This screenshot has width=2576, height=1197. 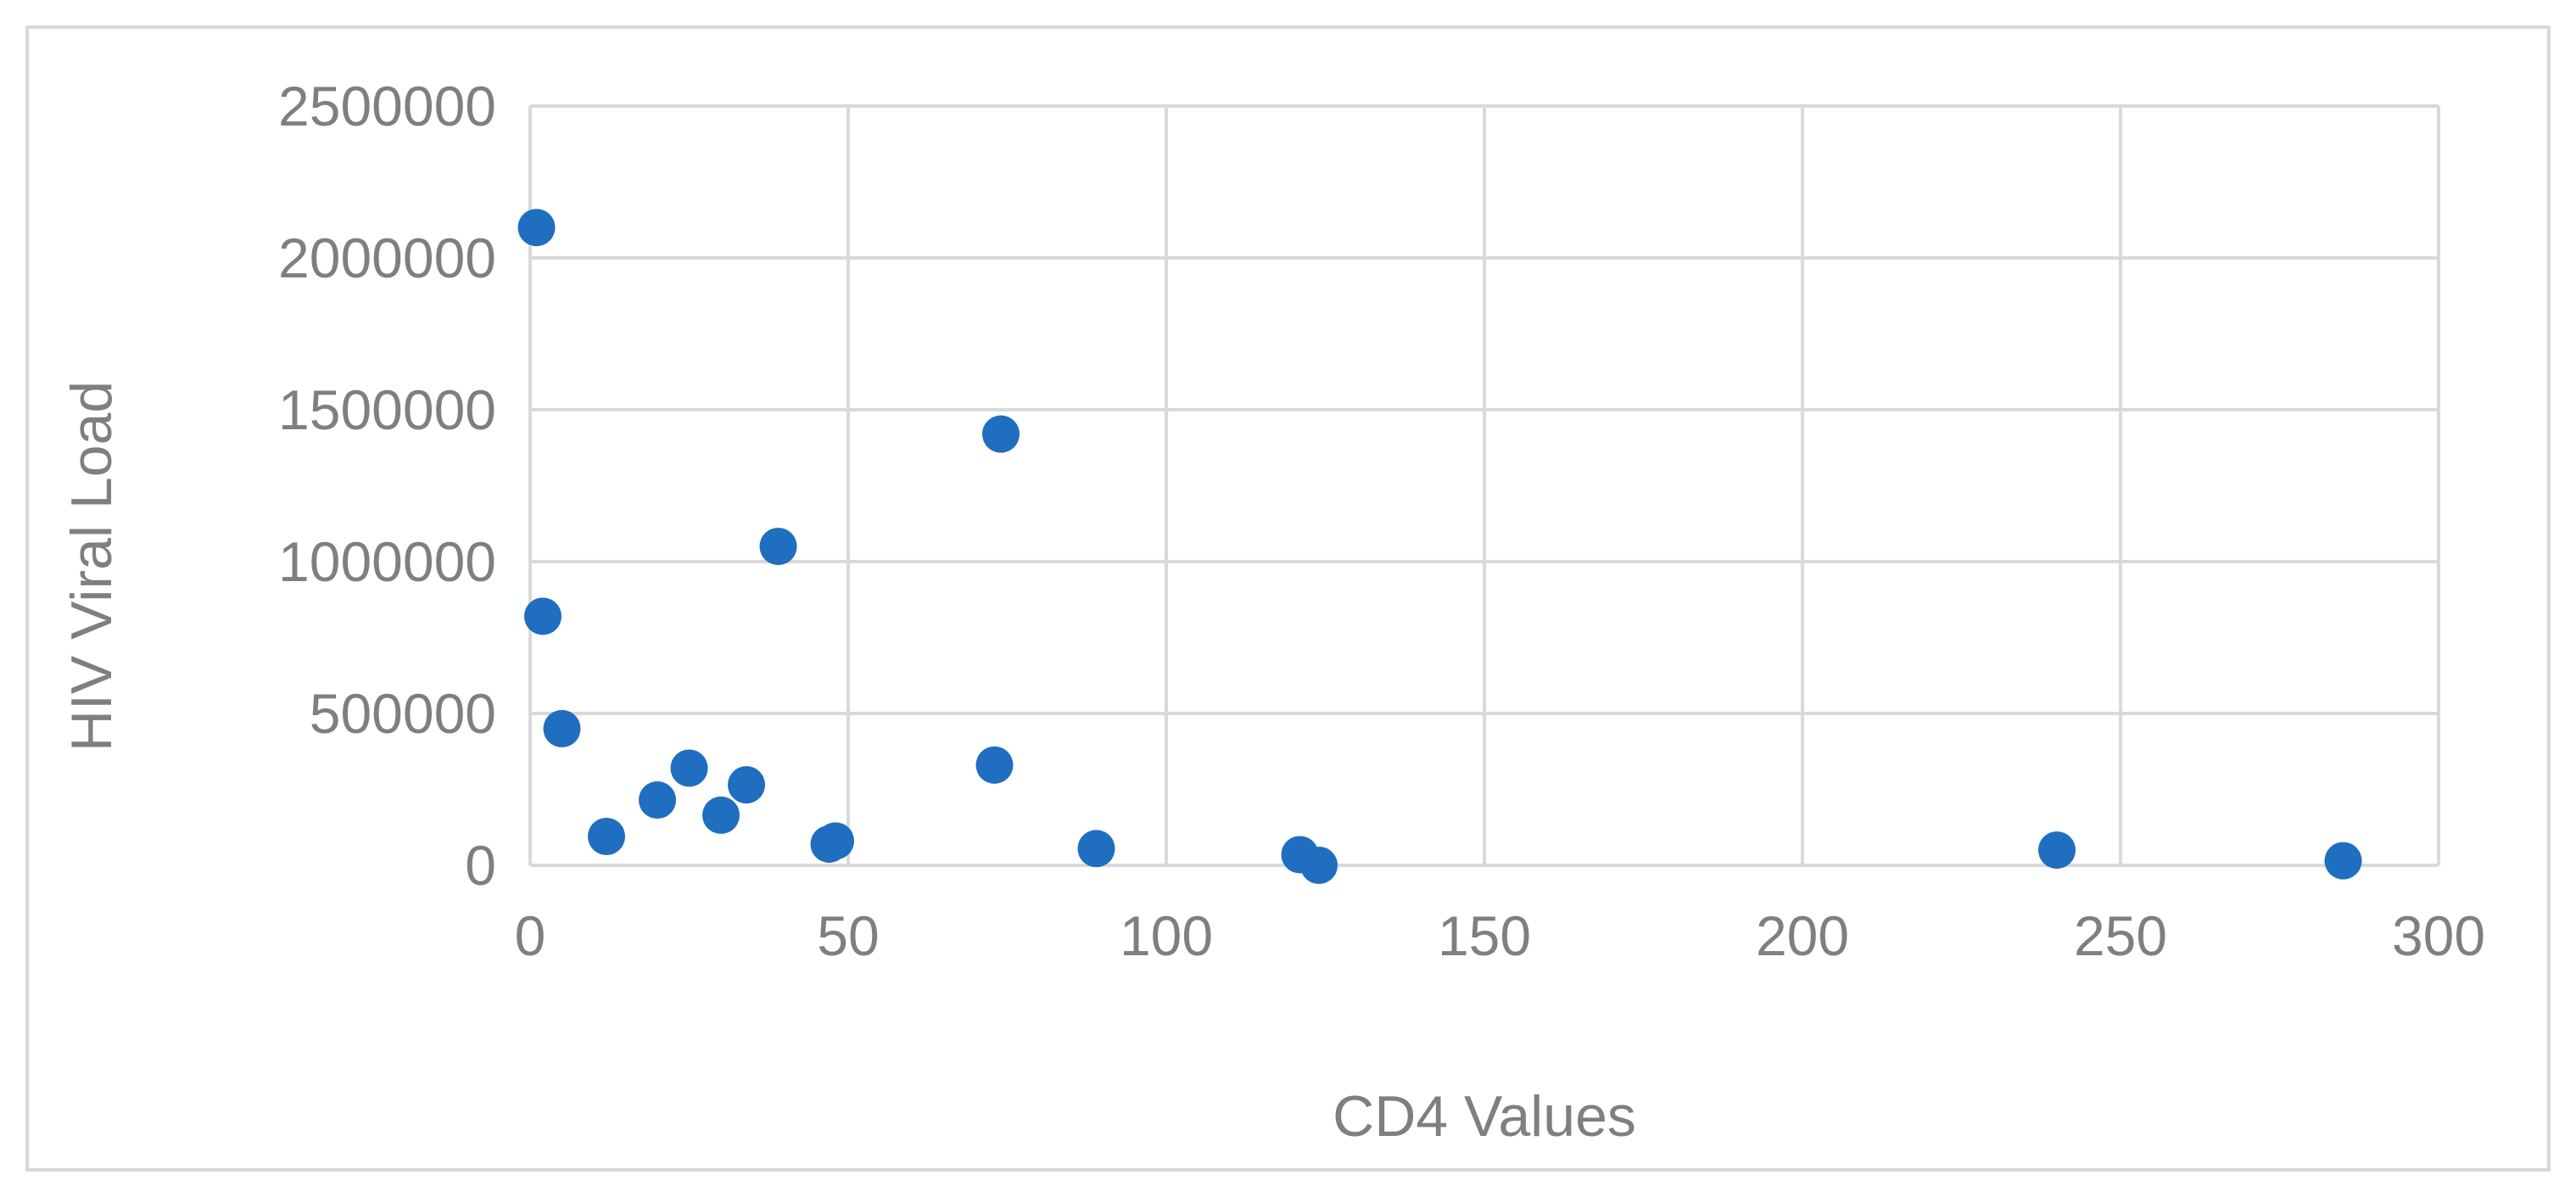 I want to click on x-axis-title: CD4 Values, so click(x=1484, y=1116).